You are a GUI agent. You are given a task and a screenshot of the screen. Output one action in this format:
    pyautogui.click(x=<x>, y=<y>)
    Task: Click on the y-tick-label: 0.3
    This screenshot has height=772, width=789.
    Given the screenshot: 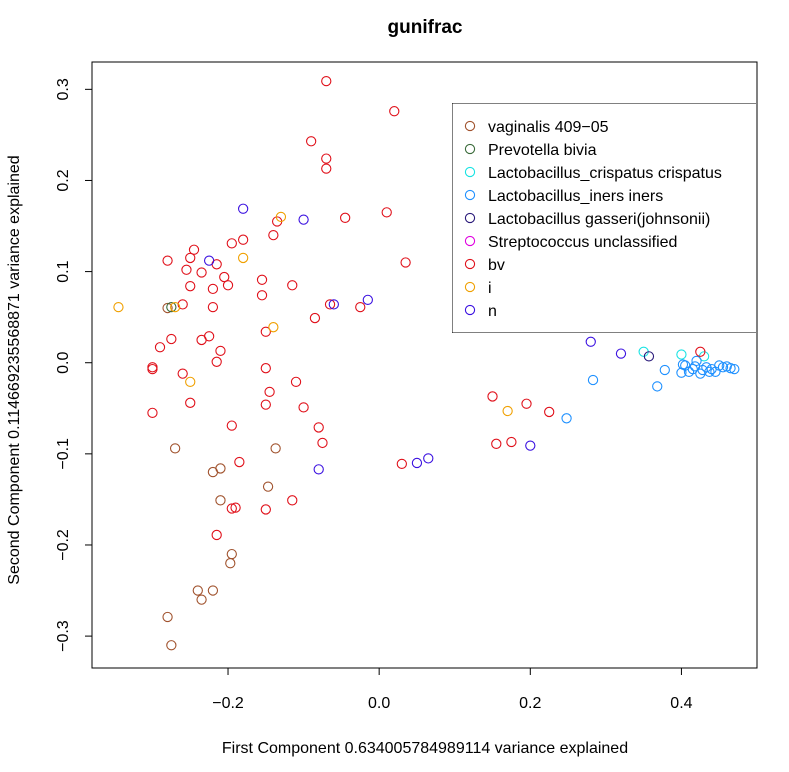 What is the action you would take?
    pyautogui.click(x=63, y=89)
    